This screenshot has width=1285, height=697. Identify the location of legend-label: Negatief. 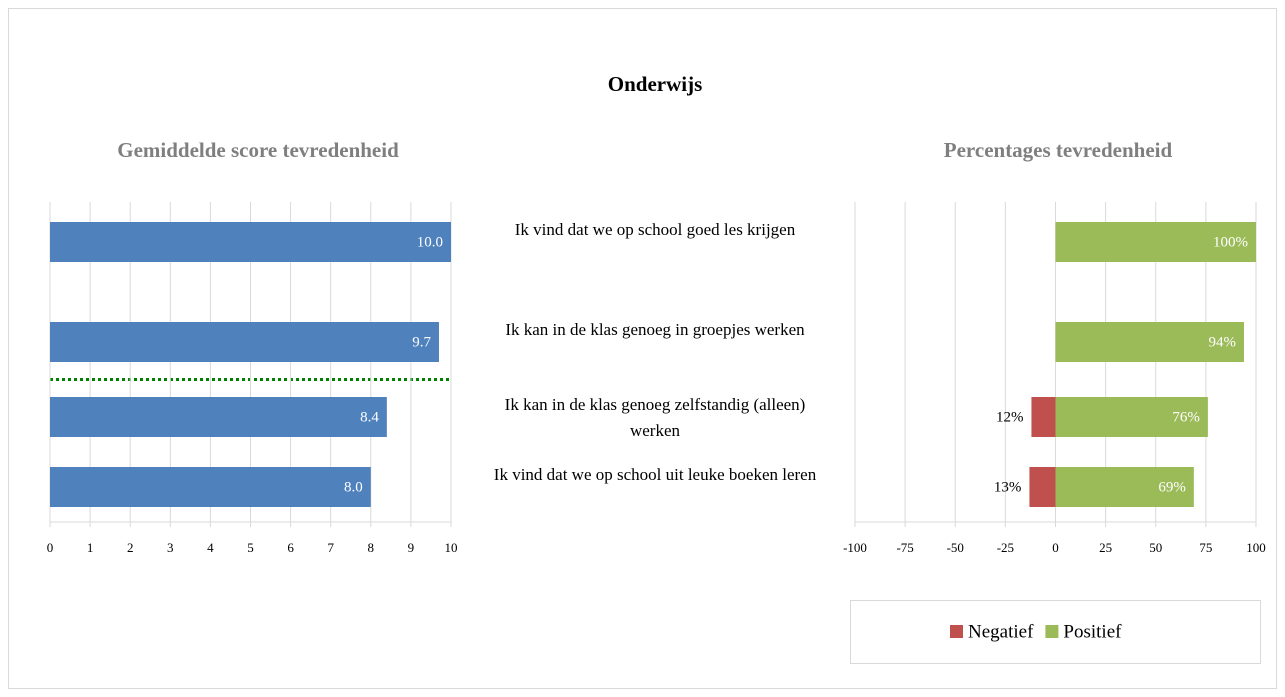
(1001, 631).